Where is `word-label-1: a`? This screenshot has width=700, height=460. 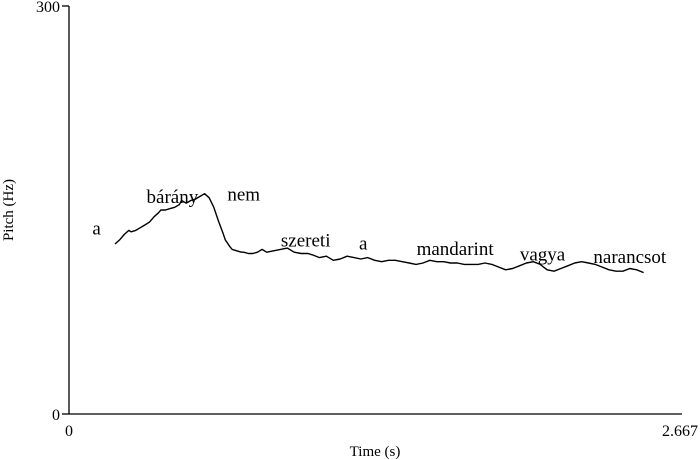 word-label-1: a is located at coordinates (96, 229).